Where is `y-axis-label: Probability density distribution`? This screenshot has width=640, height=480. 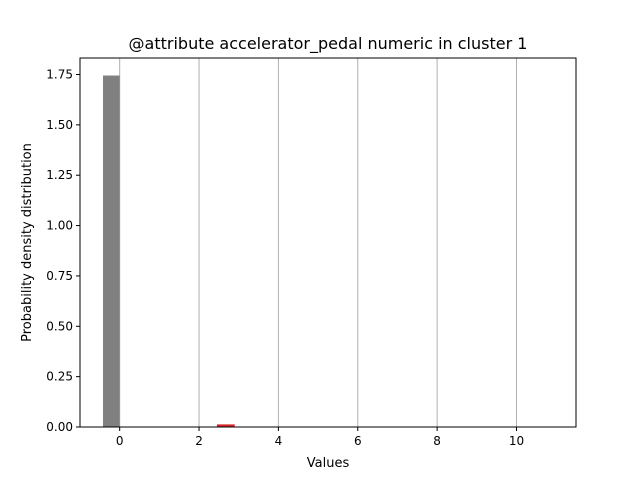 y-axis-label: Probability density distribution is located at coordinates (27, 242).